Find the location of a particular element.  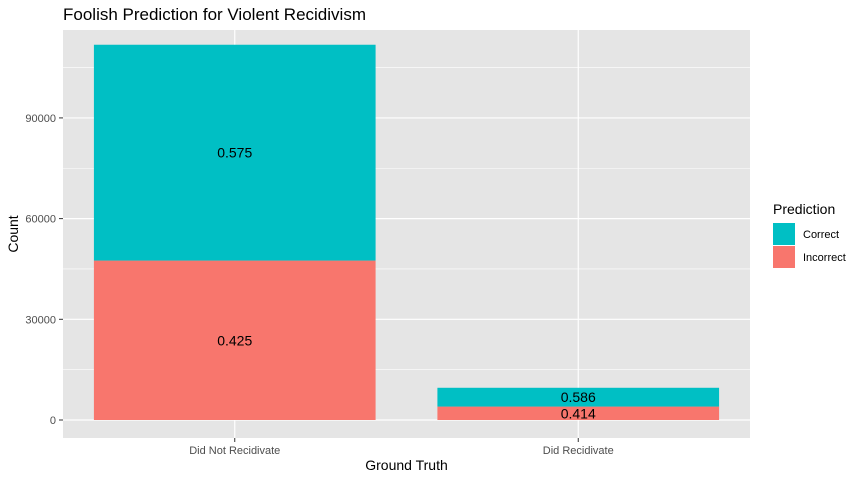

legend-label-correct: Correct is located at coordinates (821, 235).